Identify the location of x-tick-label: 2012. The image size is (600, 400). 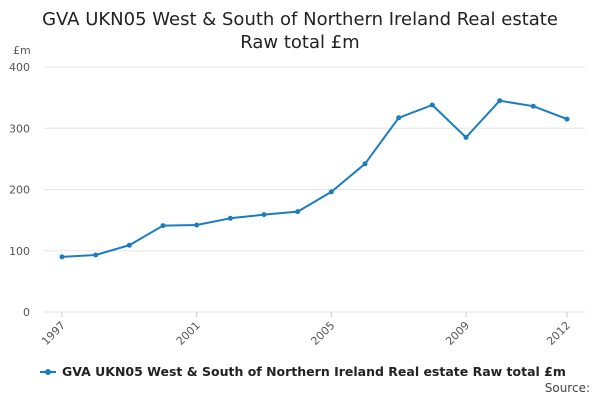
(558, 333).